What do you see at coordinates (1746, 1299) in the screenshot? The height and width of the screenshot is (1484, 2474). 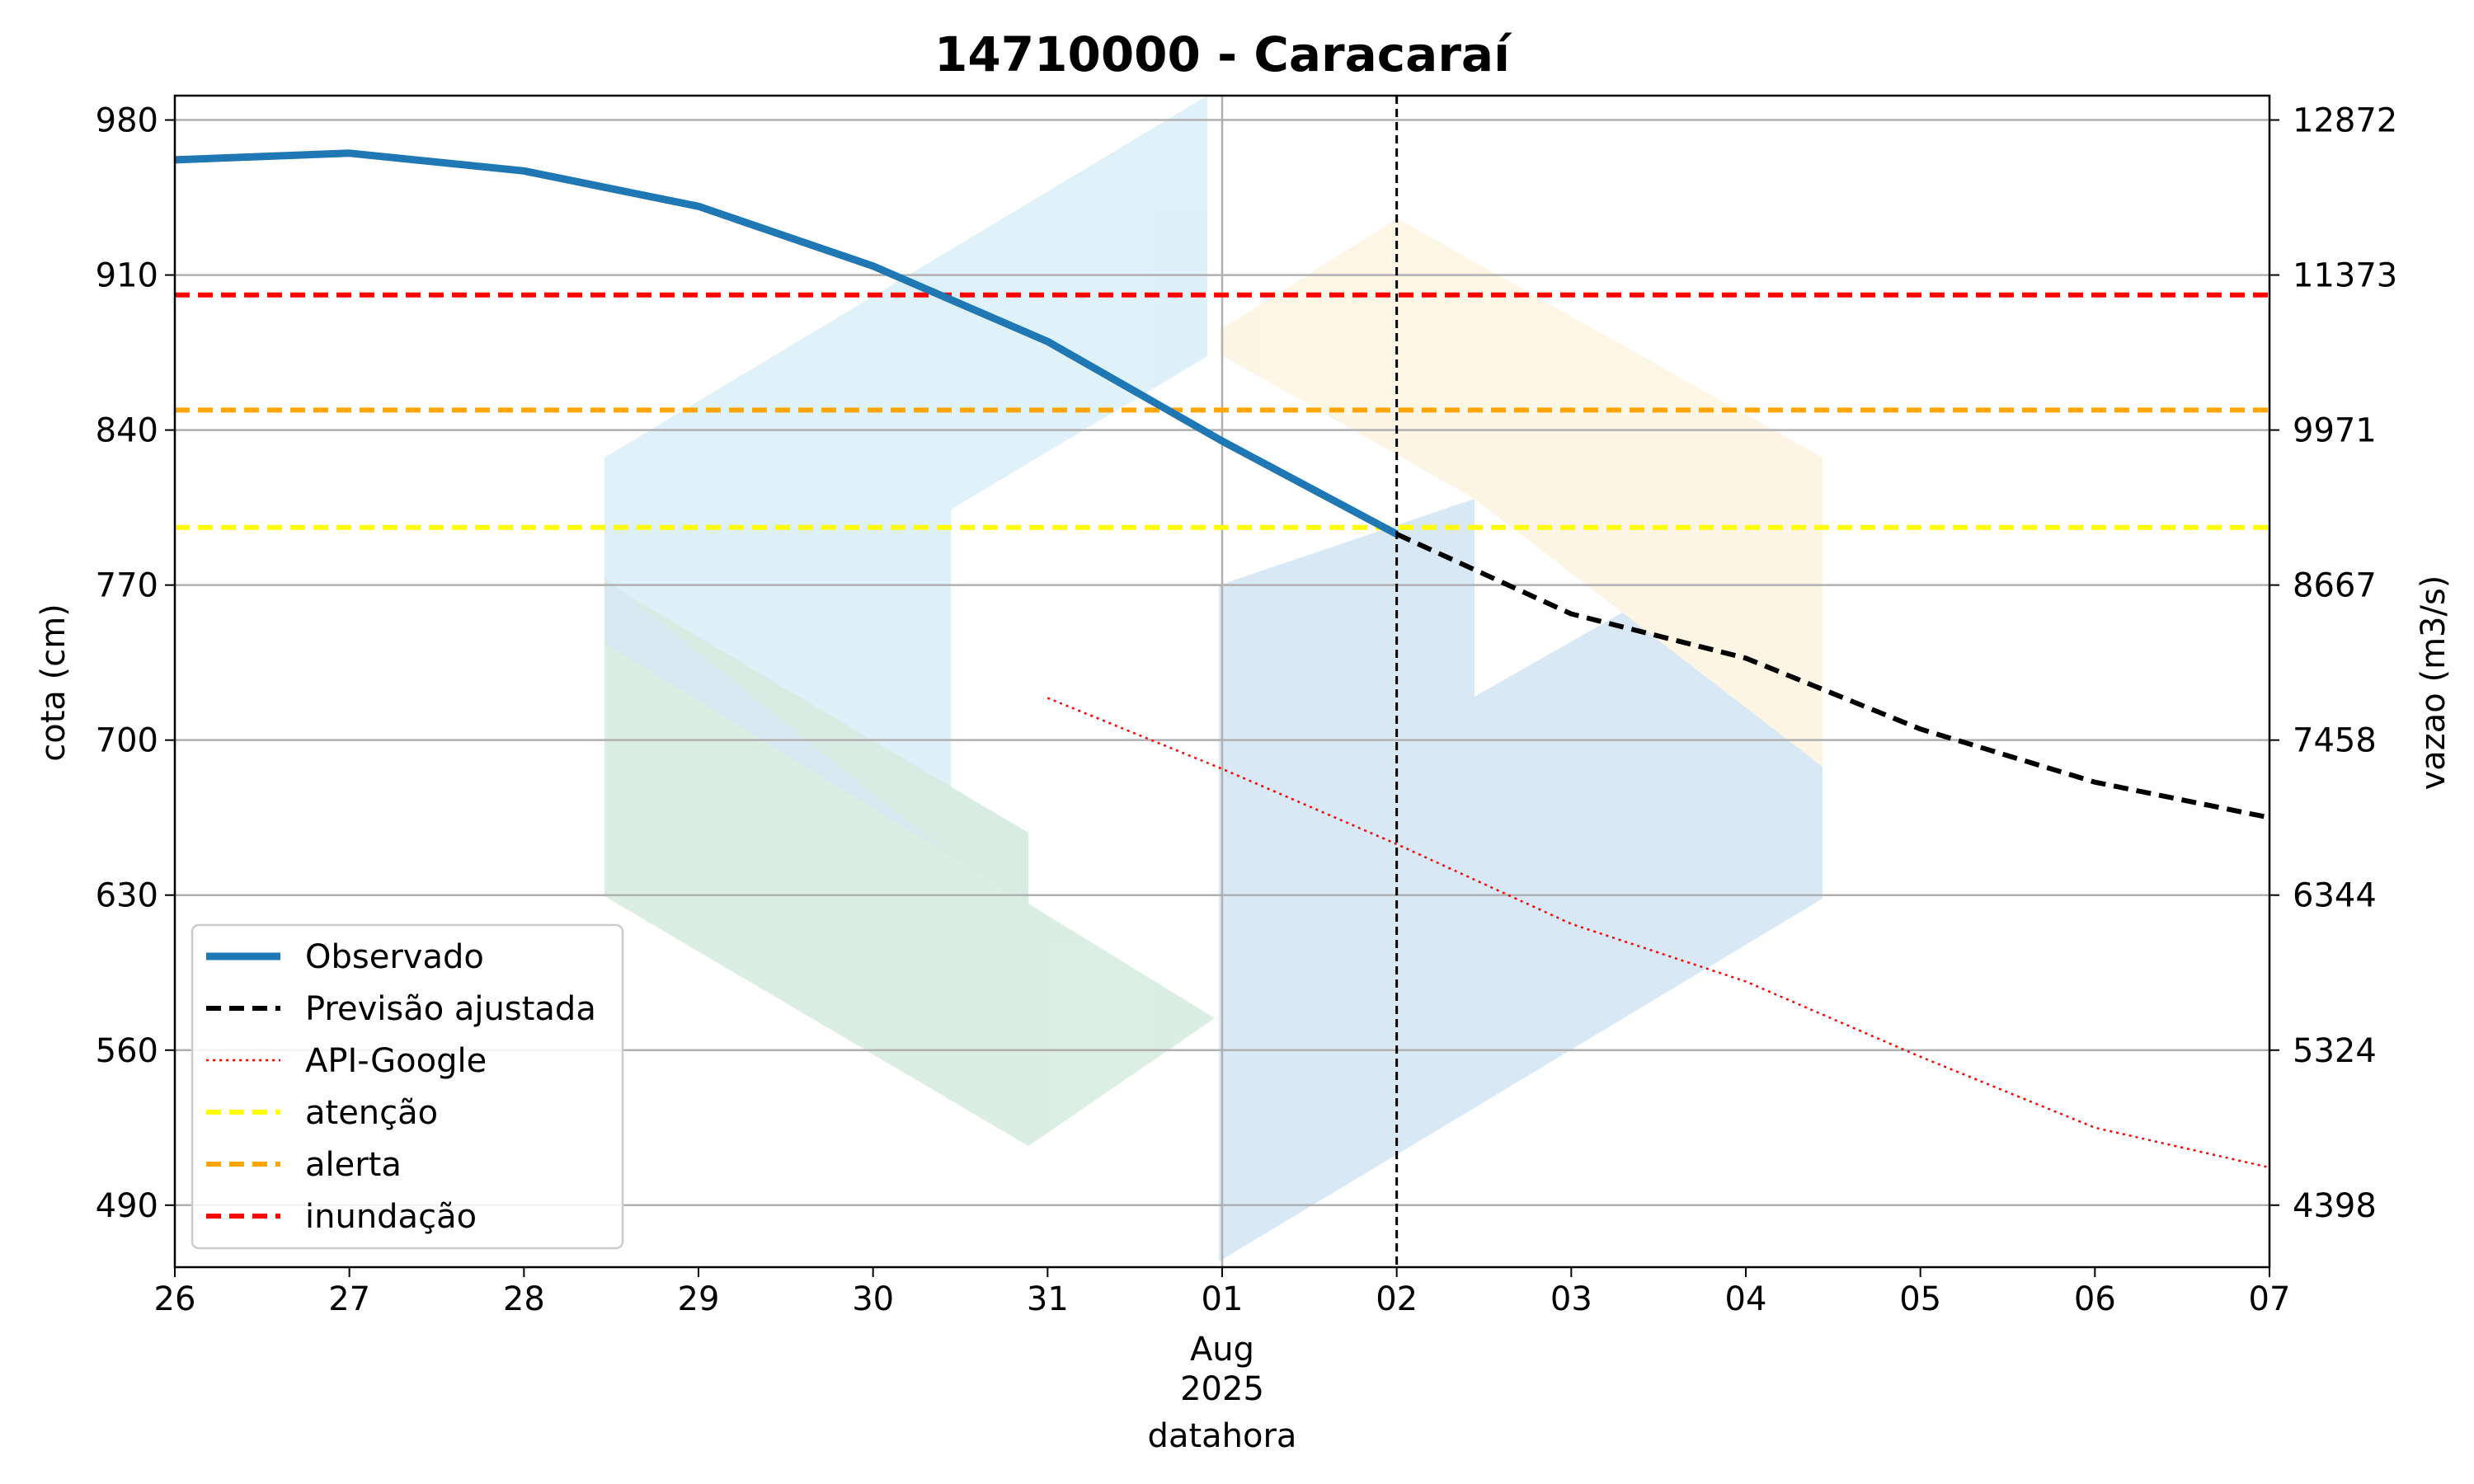 I see `x-tick-label: 04` at bounding box center [1746, 1299].